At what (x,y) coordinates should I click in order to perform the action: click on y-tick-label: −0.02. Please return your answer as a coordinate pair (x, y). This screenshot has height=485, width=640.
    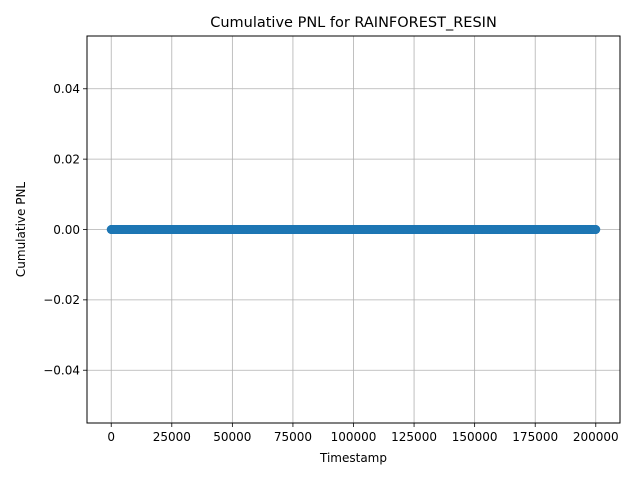
    Looking at the image, I should click on (61, 300).